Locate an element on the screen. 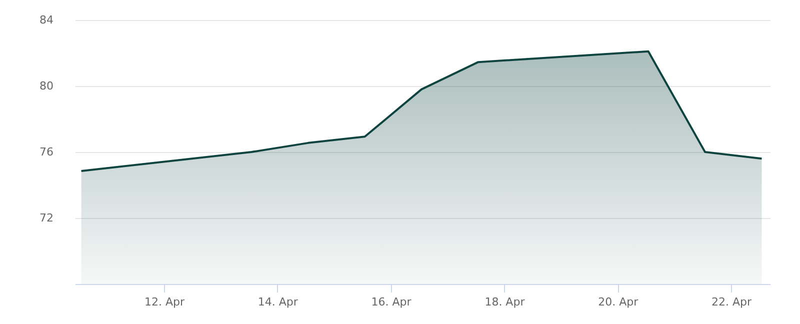 Image resolution: width=800 pixels, height=324 pixels. y-tick-label: 76 is located at coordinates (47, 152).